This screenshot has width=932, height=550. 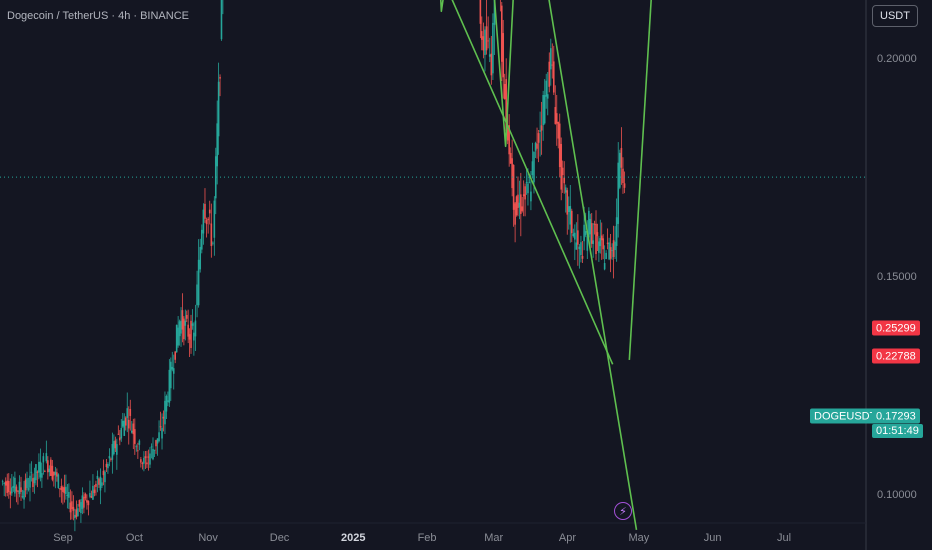 I want to click on chart-title: Dogecoin / TetherUS · 4h · BINANCE, so click(x=98, y=16).